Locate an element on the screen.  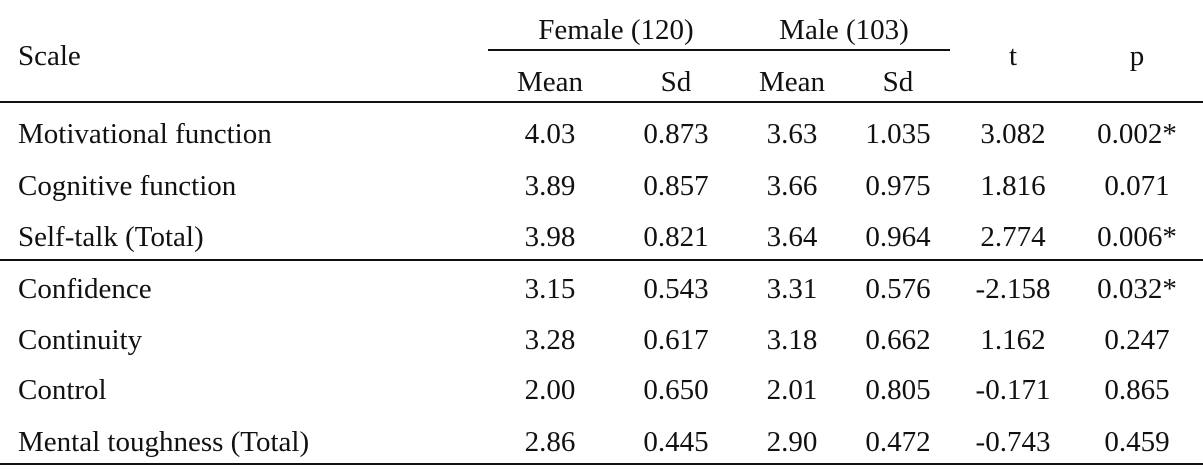
header-male-sd: Sd is located at coordinates (898, 82).